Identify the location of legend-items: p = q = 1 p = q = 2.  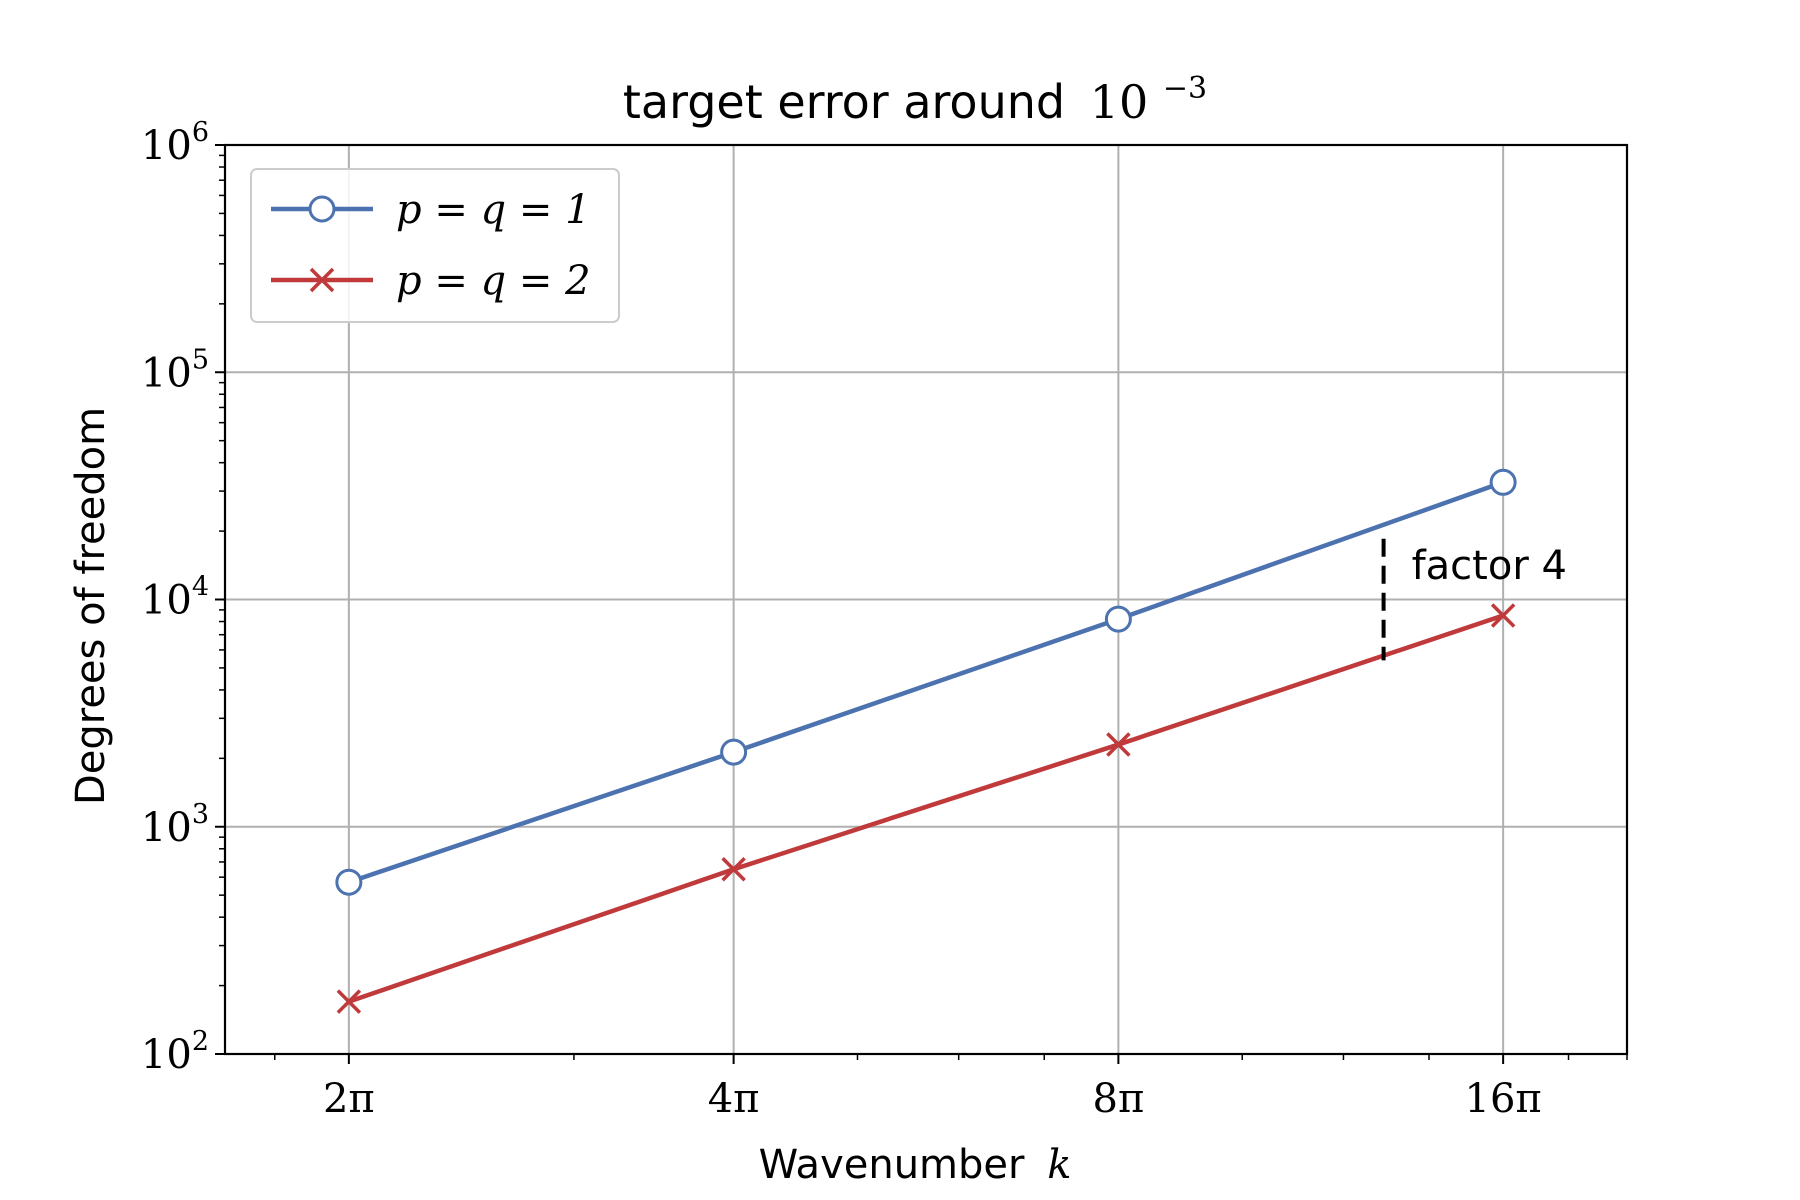
(431, 245).